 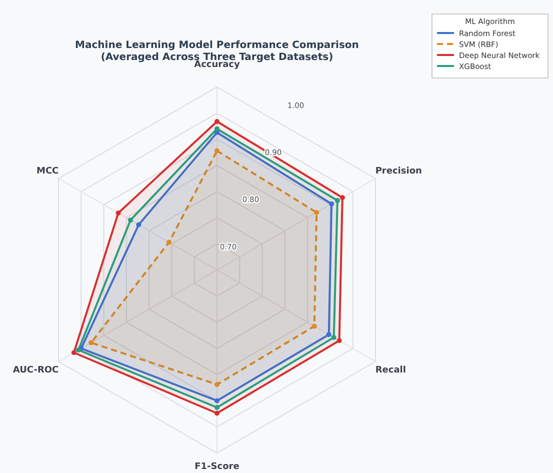 What do you see at coordinates (217, 65) in the screenshot?
I see `spoke-label: Accuracy` at bounding box center [217, 65].